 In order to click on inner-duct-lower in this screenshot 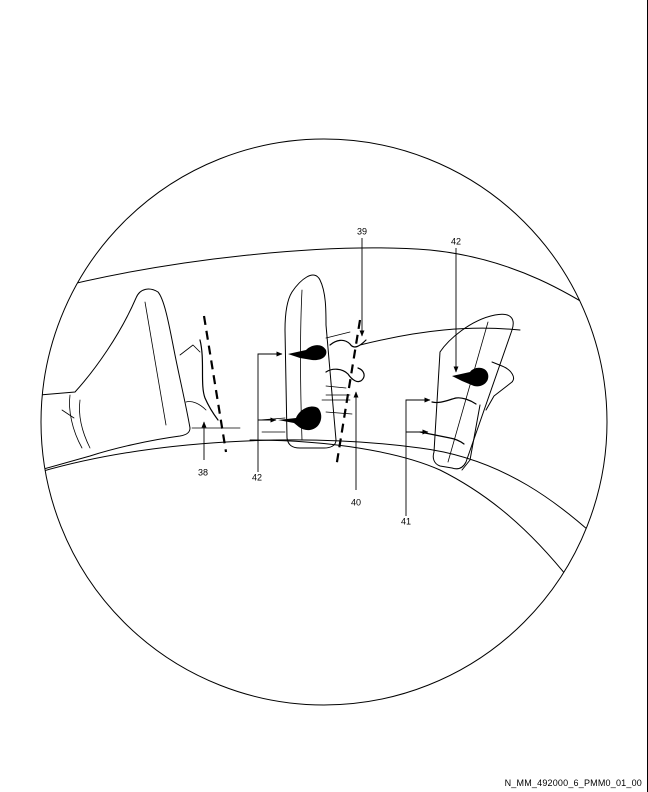, I will do `click(410, 510)`.